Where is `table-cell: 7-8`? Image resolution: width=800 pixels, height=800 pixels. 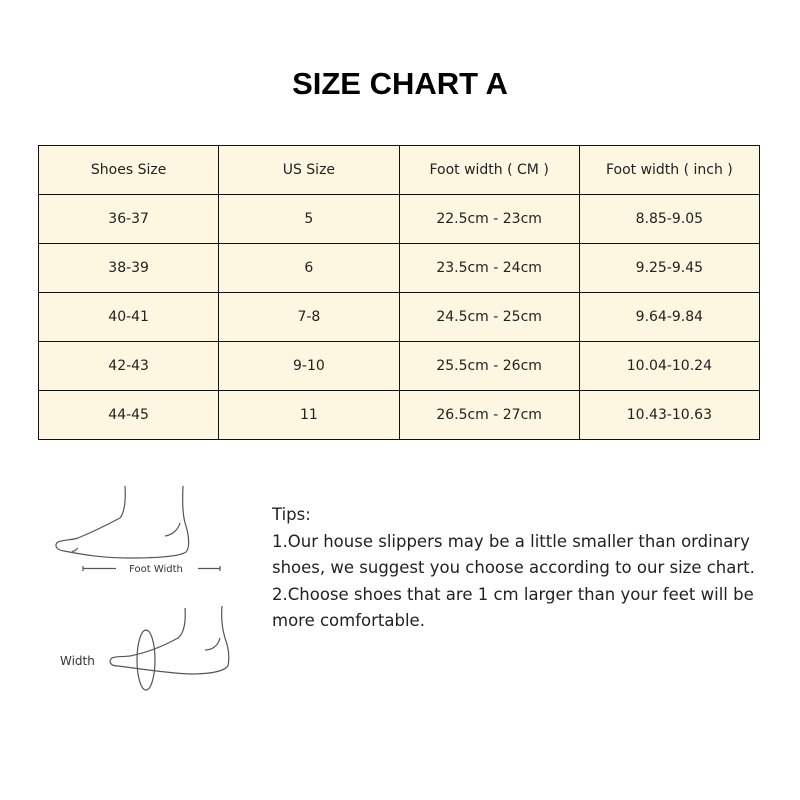 table-cell: 7-8 is located at coordinates (309, 317).